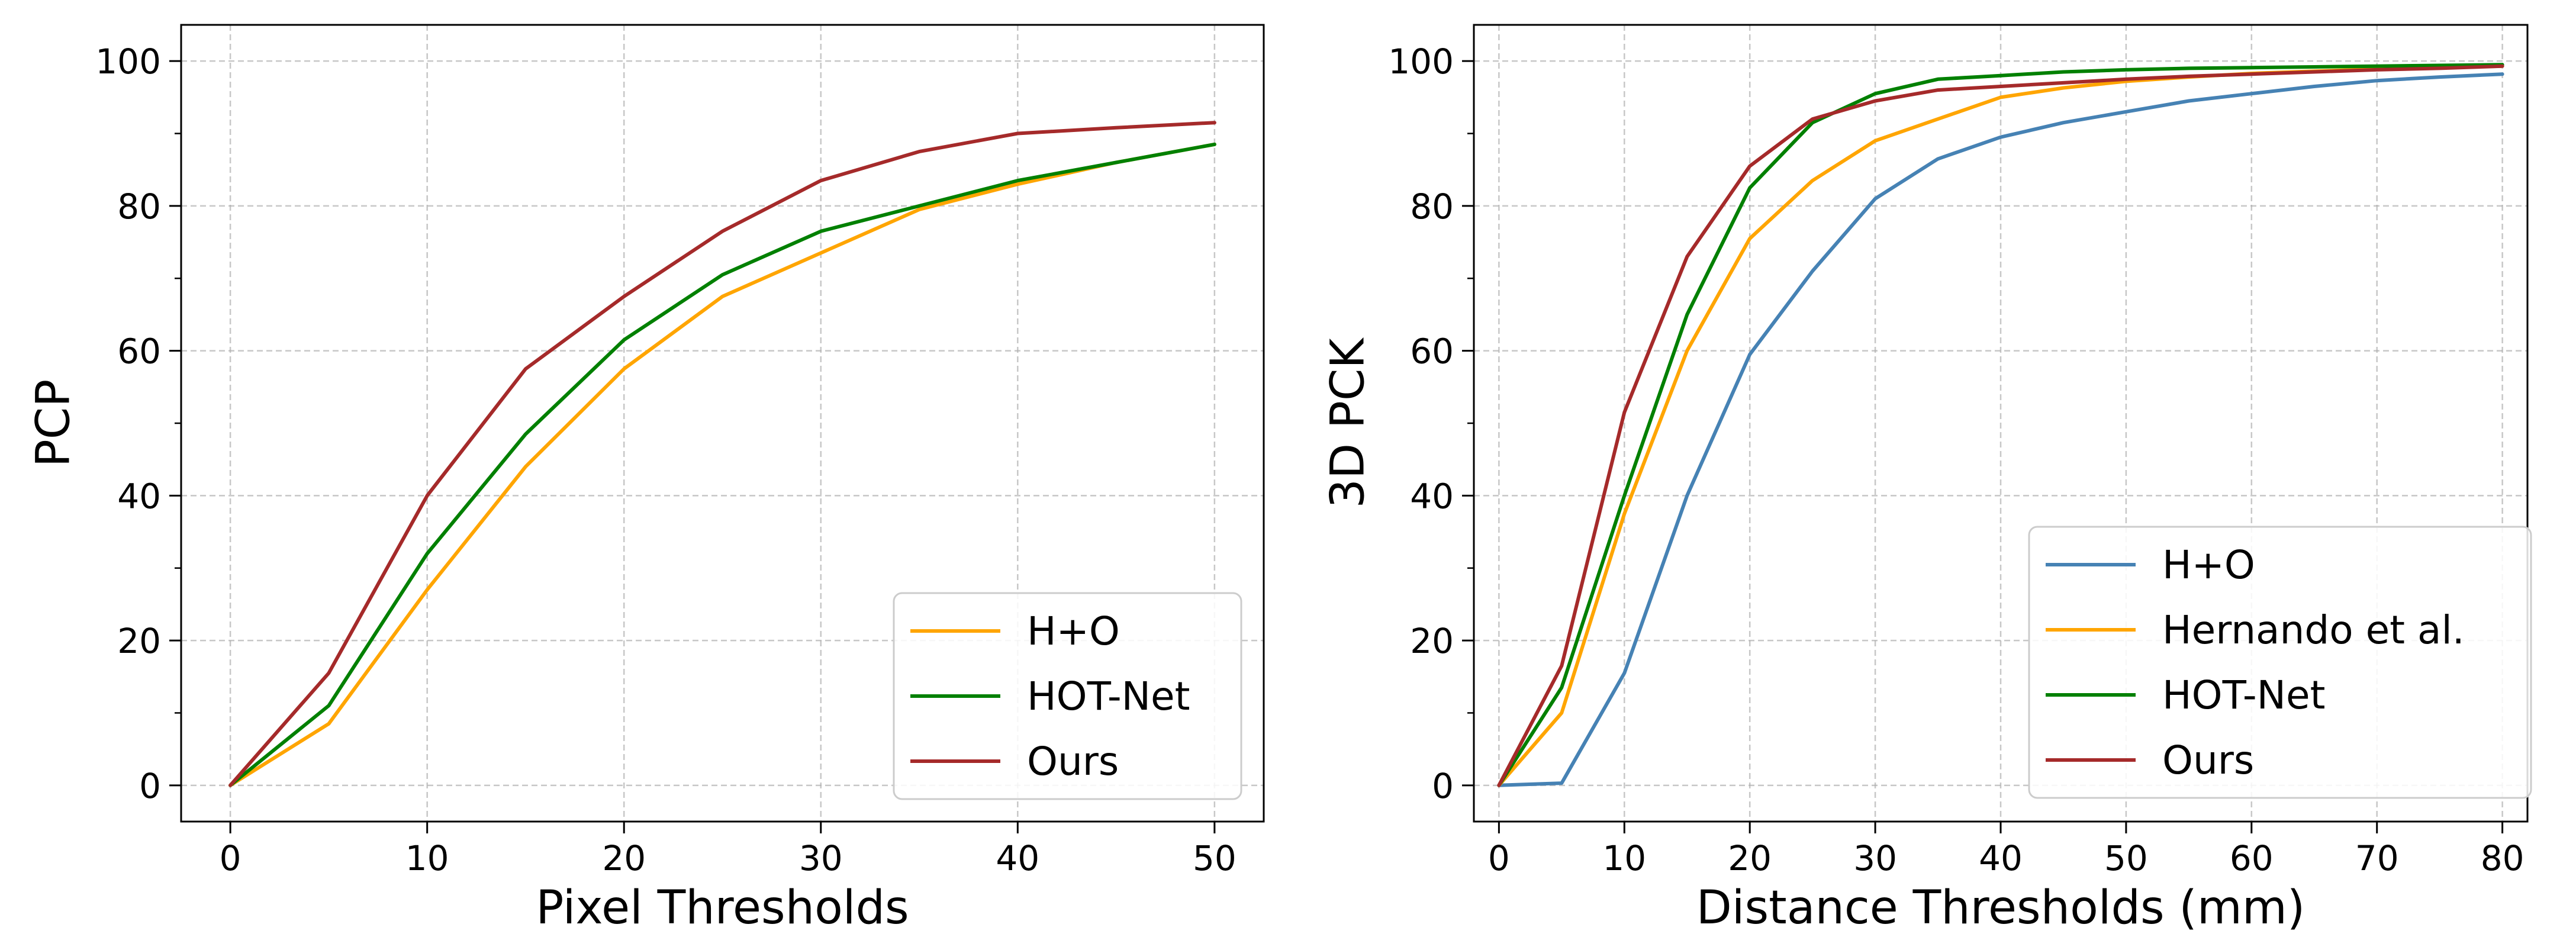 This screenshot has height=950, width=2576. What do you see at coordinates (1348, 422) in the screenshot?
I see `y-axis-label: 3D PCK` at bounding box center [1348, 422].